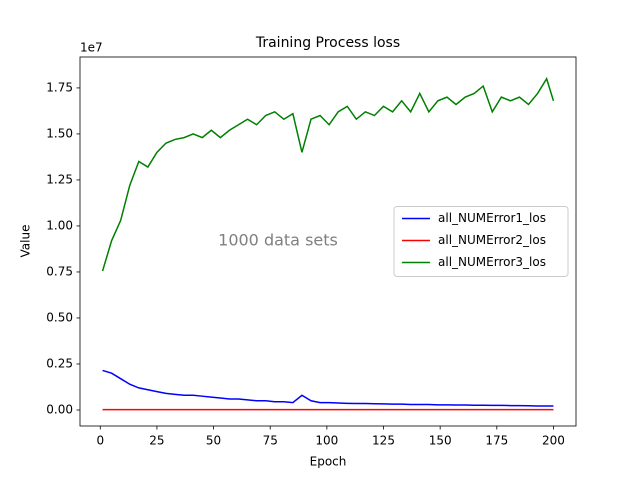 The width and height of the screenshot is (640, 484). Describe the element at coordinates (100, 441) in the screenshot. I see `x-tick-label: 0` at that location.